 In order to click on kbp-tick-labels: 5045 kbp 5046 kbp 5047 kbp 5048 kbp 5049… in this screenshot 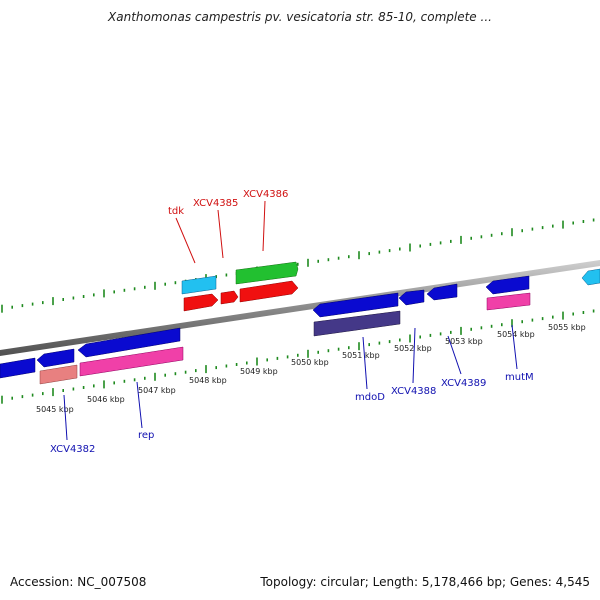, I will do `click(311, 368)`.